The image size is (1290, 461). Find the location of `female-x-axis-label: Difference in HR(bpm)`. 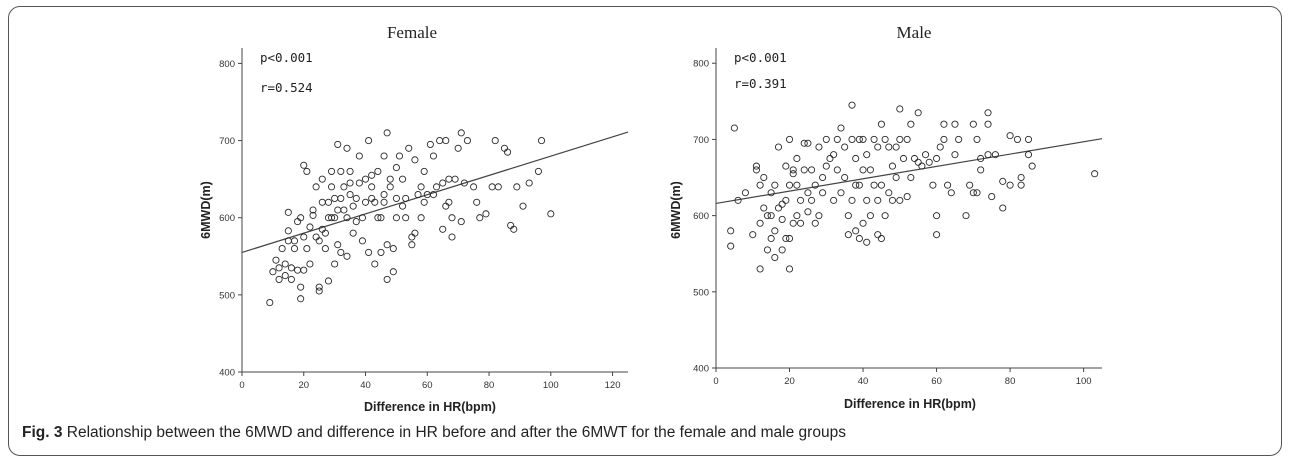

female-x-axis-label: Difference in HR(bpm) is located at coordinates (430, 407).